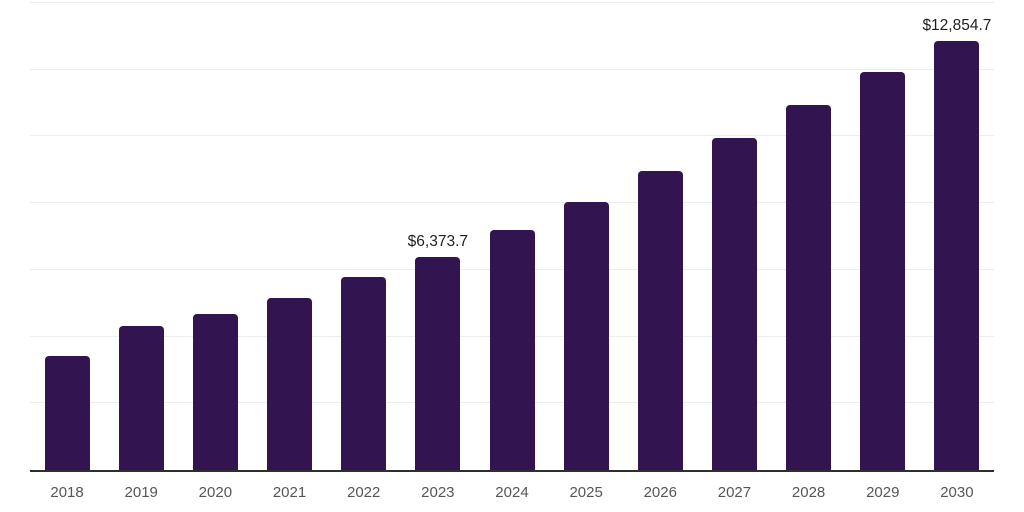  What do you see at coordinates (438, 492) in the screenshot?
I see `x-tick-label-2023: 2023` at bounding box center [438, 492].